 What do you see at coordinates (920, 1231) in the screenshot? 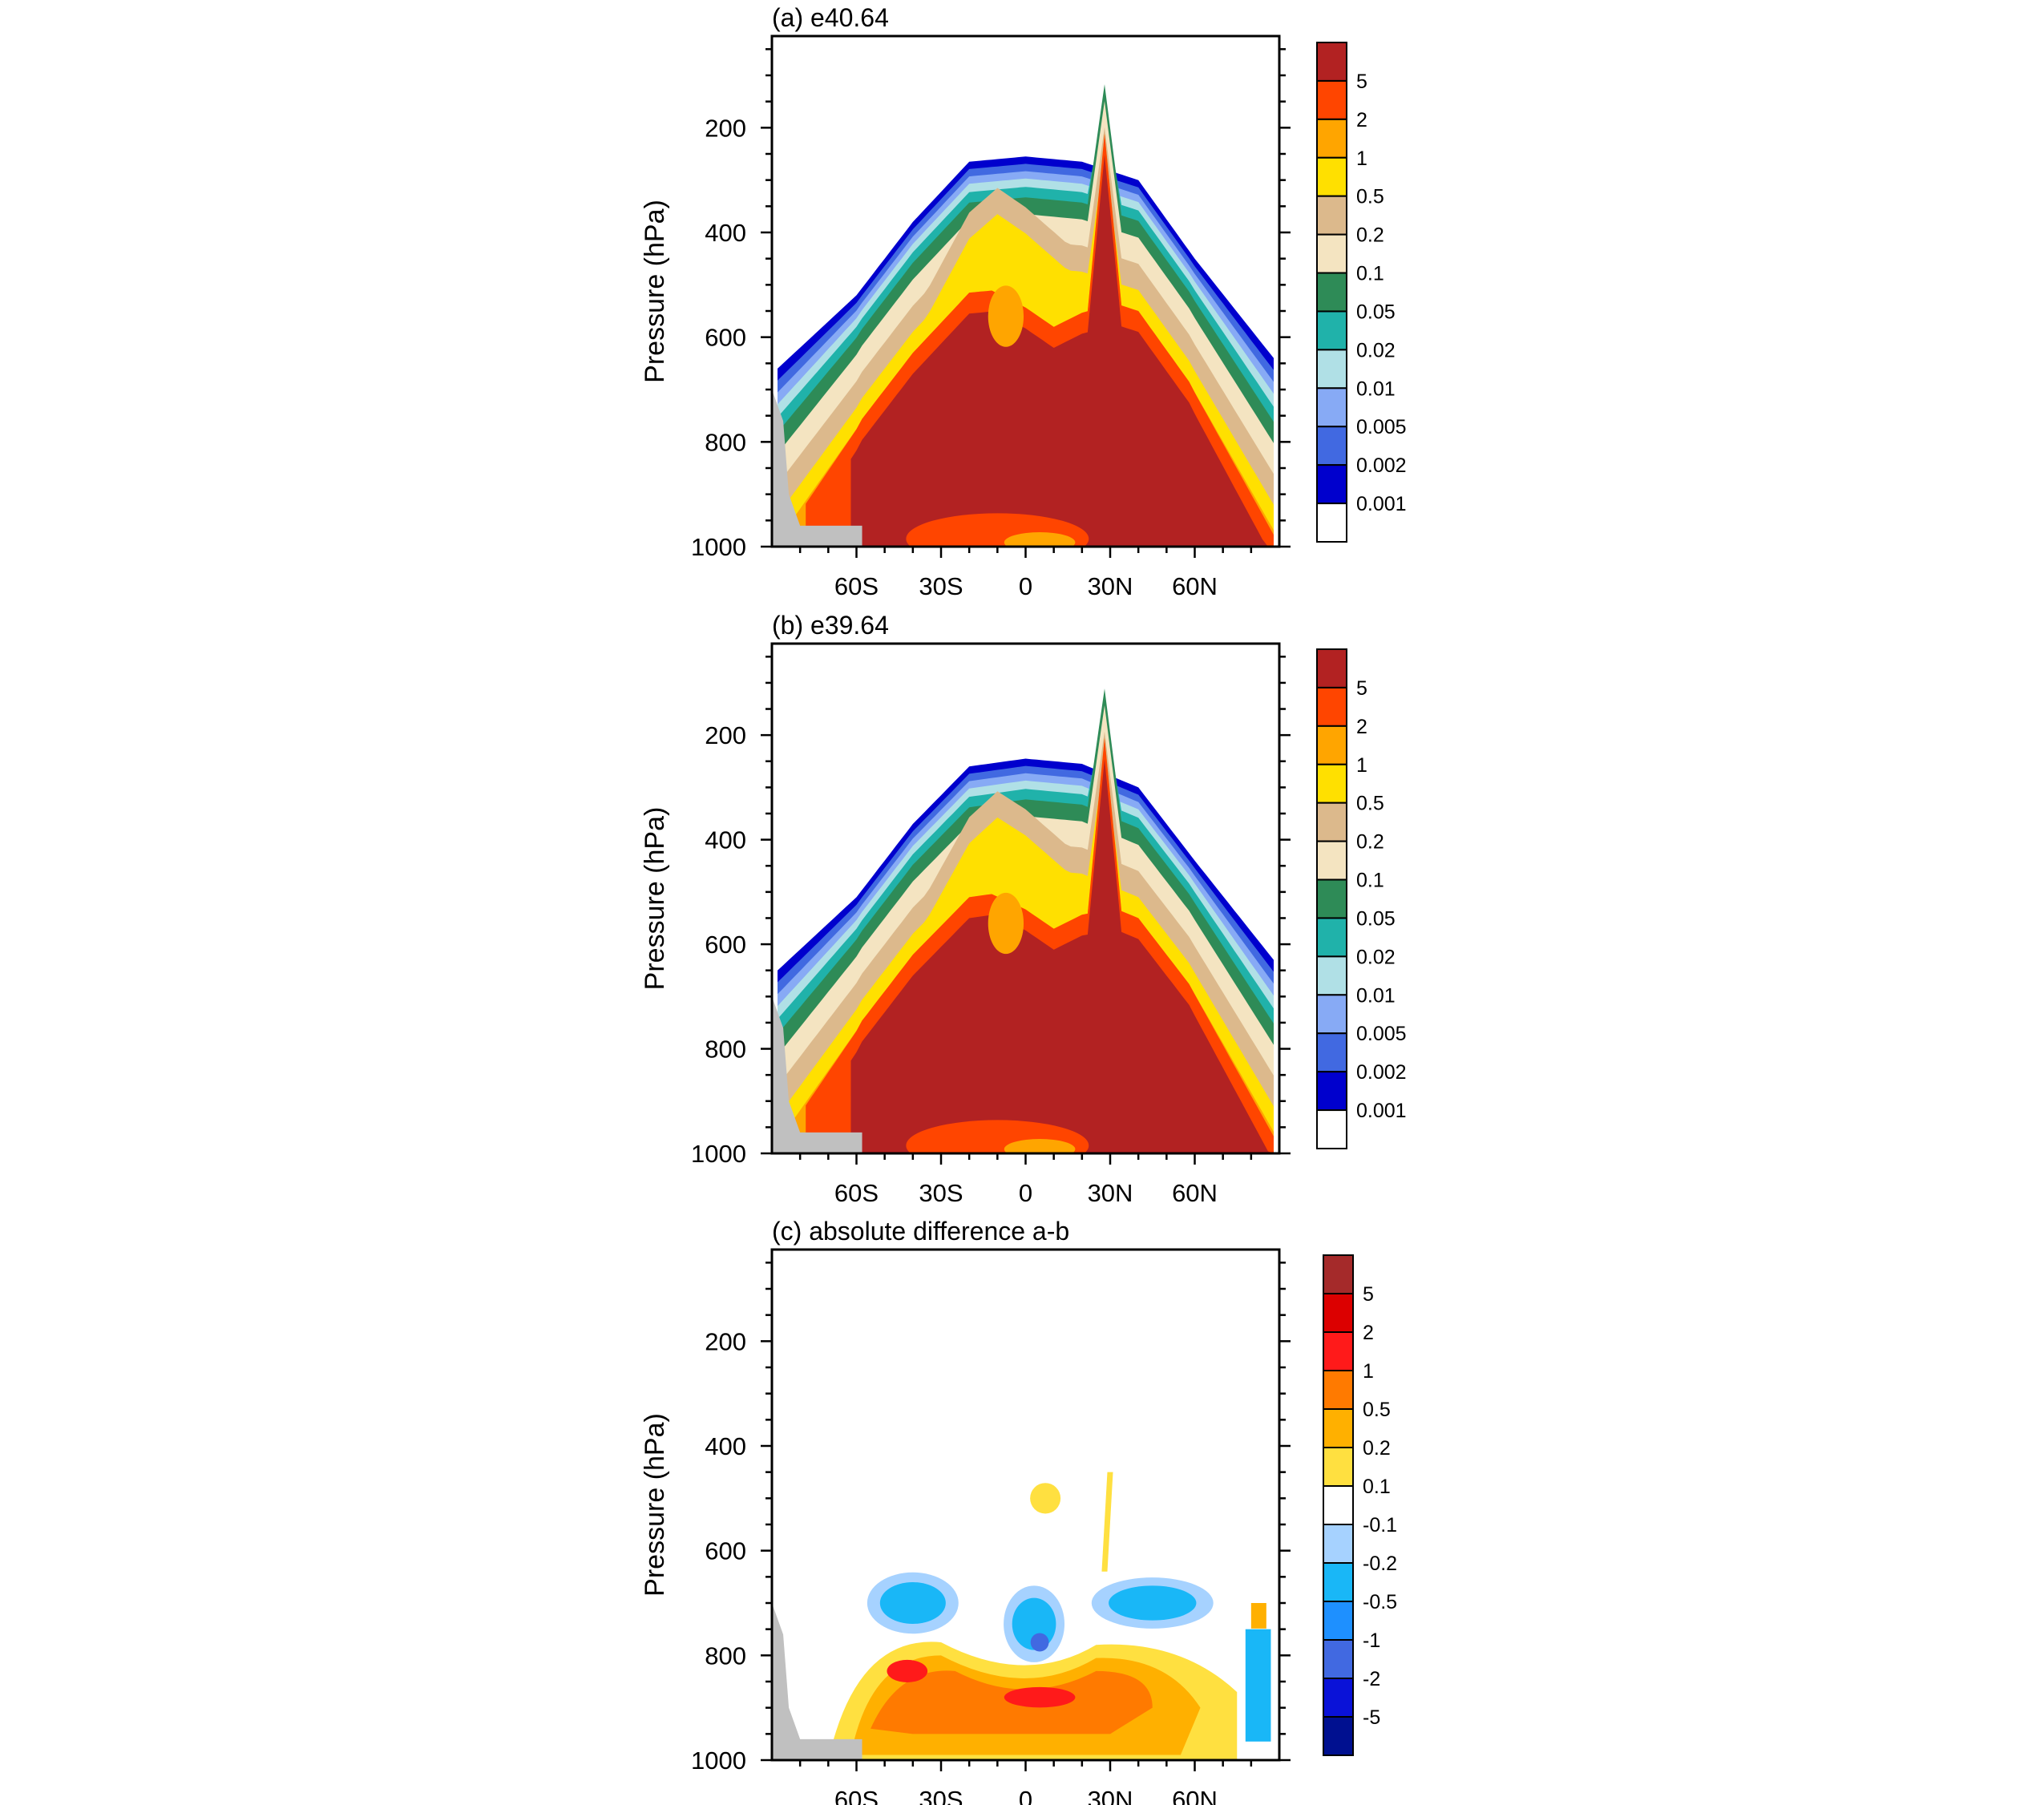
I see `panel-title: (c) absolute difference a-b` at bounding box center [920, 1231].